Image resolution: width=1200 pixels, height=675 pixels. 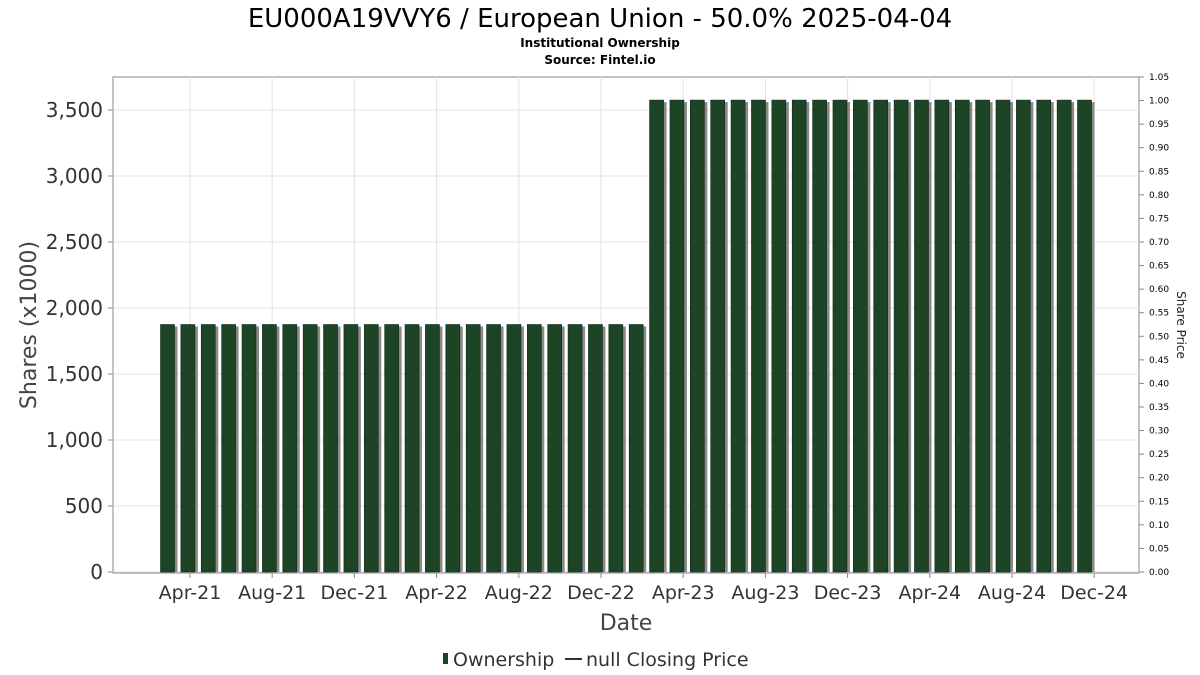 What do you see at coordinates (1159, 149) in the screenshot?
I see `y2-tick-label: 0.90` at bounding box center [1159, 149].